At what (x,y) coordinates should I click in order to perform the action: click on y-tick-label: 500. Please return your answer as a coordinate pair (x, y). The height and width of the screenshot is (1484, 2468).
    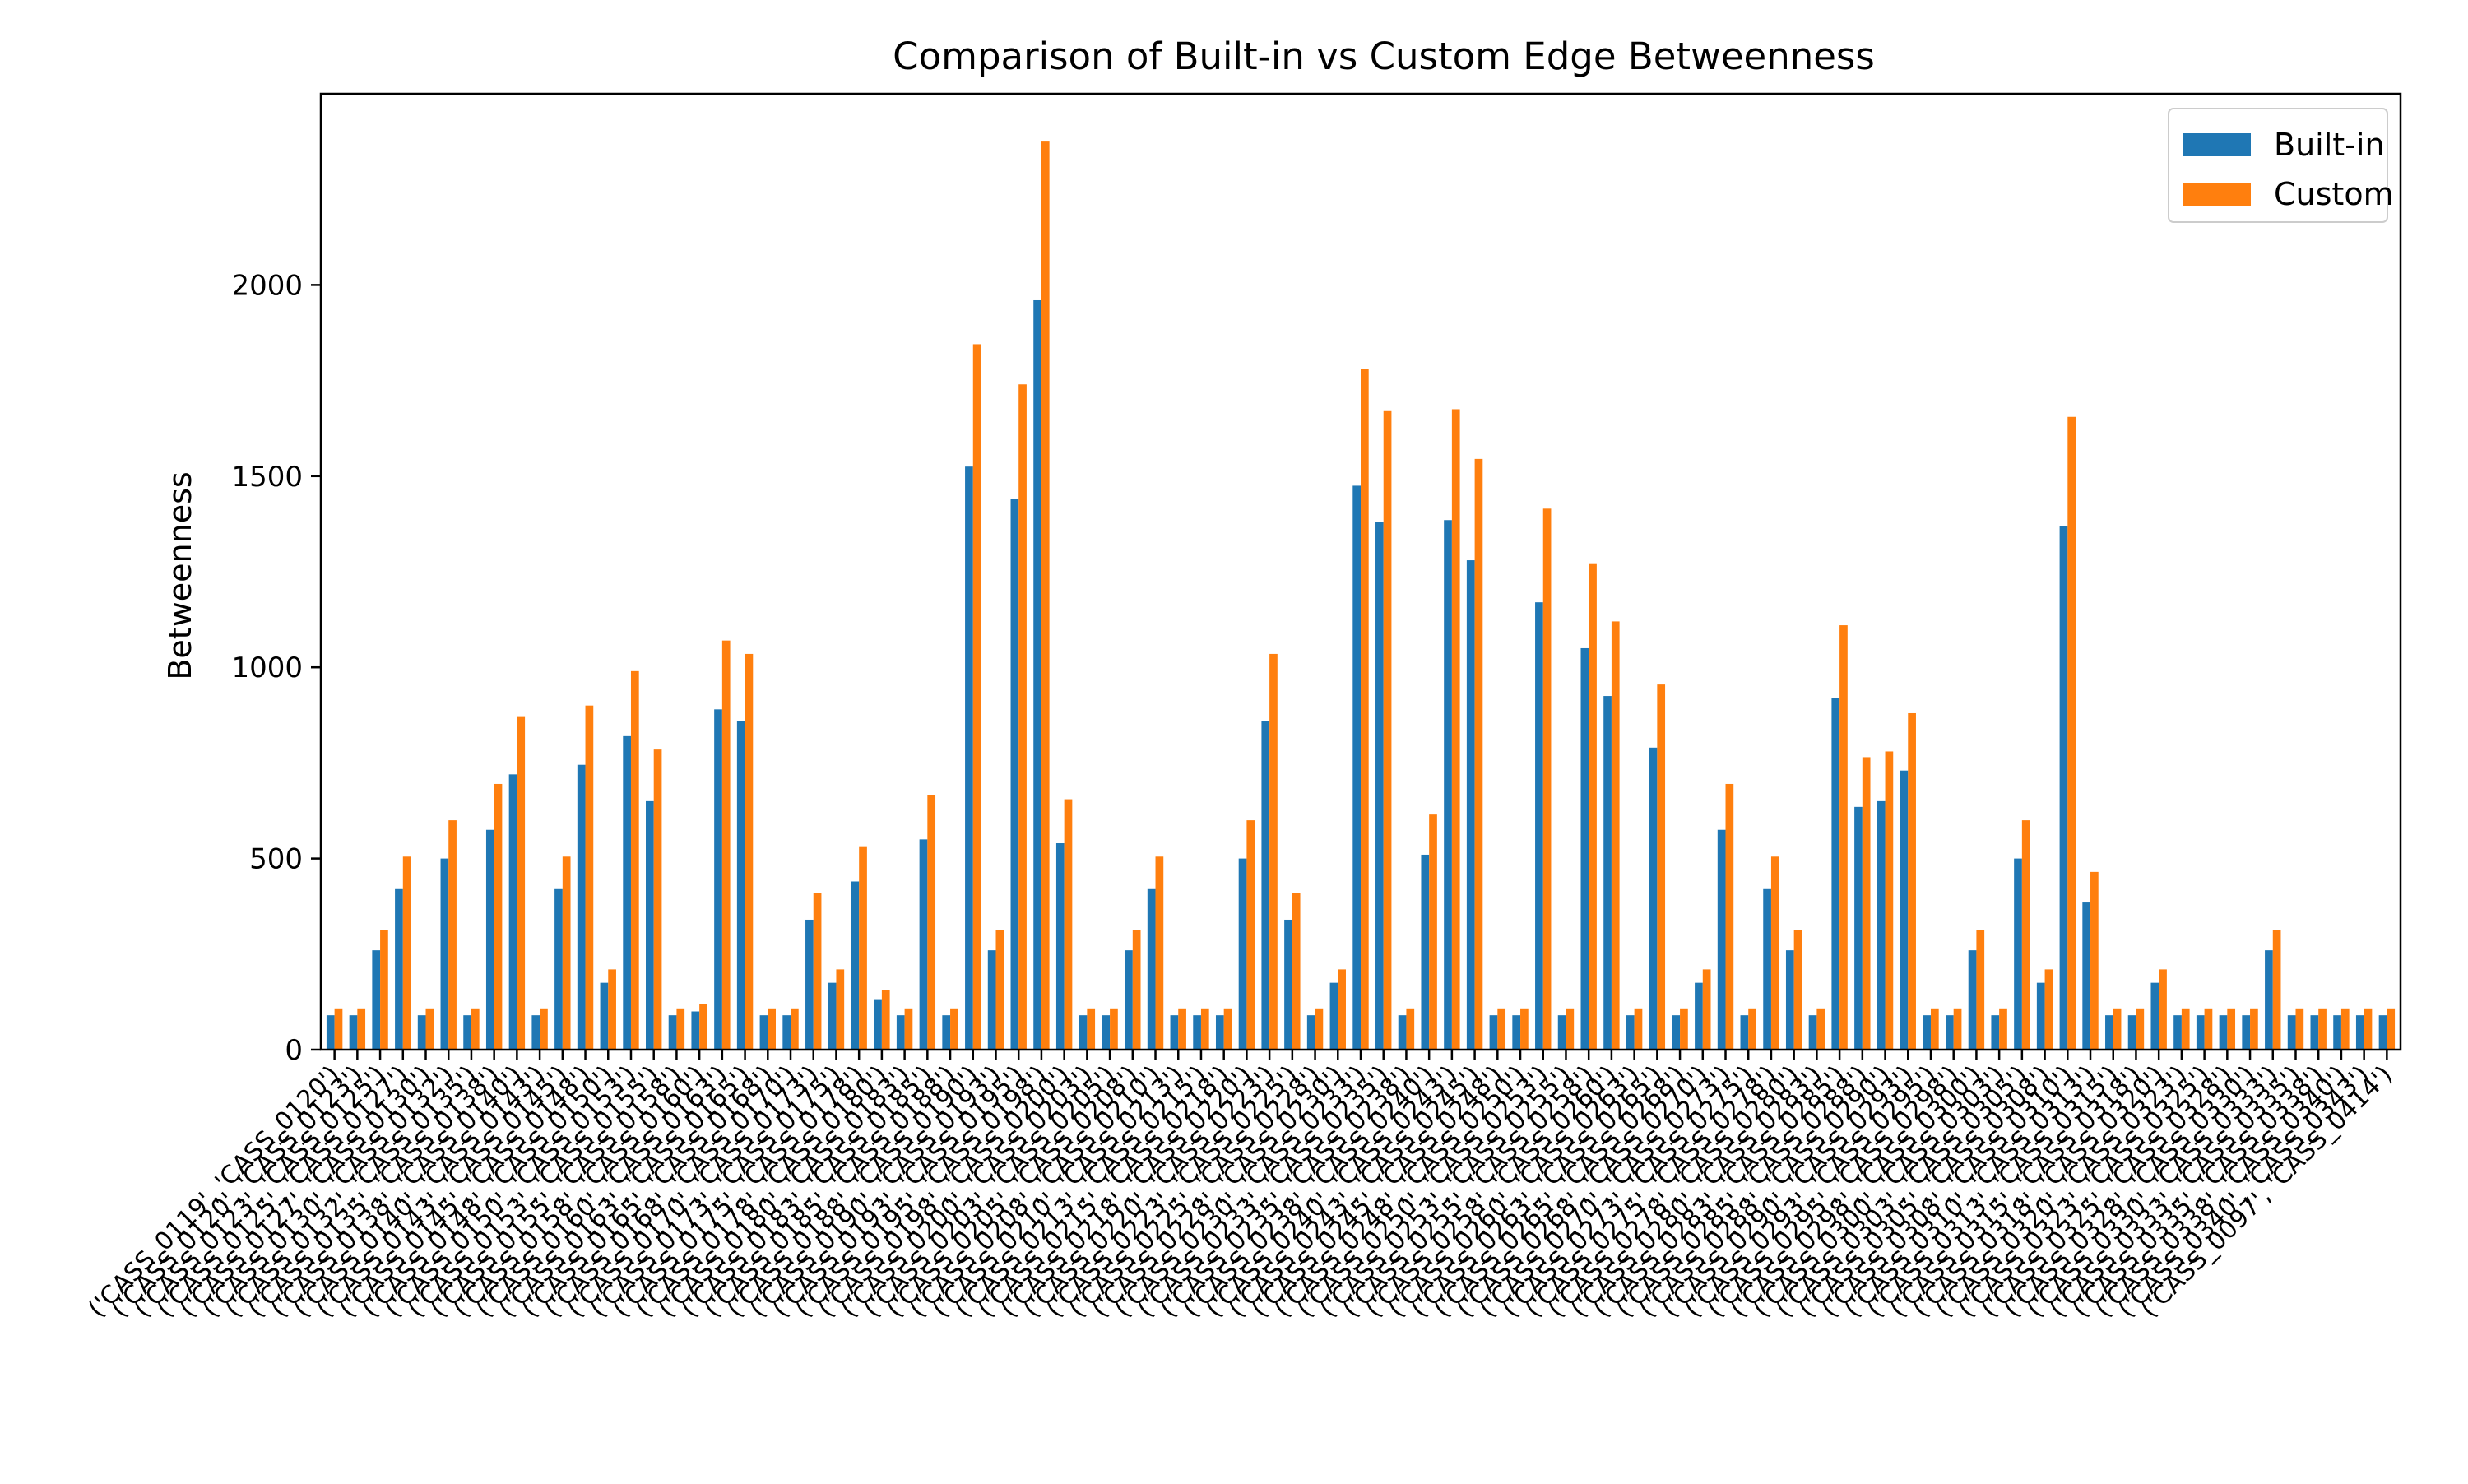
    Looking at the image, I should click on (276, 859).